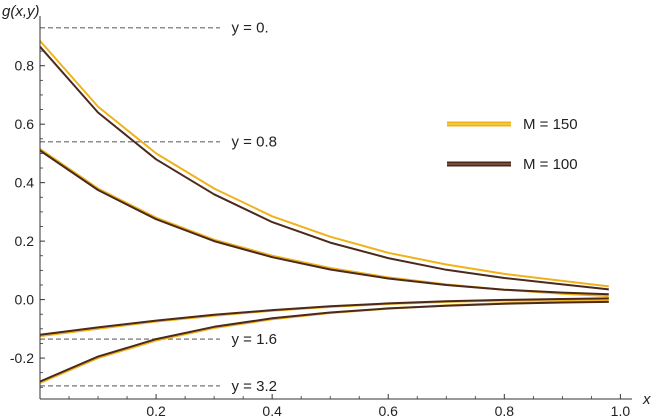 The height and width of the screenshot is (419, 654). What do you see at coordinates (25, 66) in the screenshot?
I see `y-tick-label: 0.8` at bounding box center [25, 66].